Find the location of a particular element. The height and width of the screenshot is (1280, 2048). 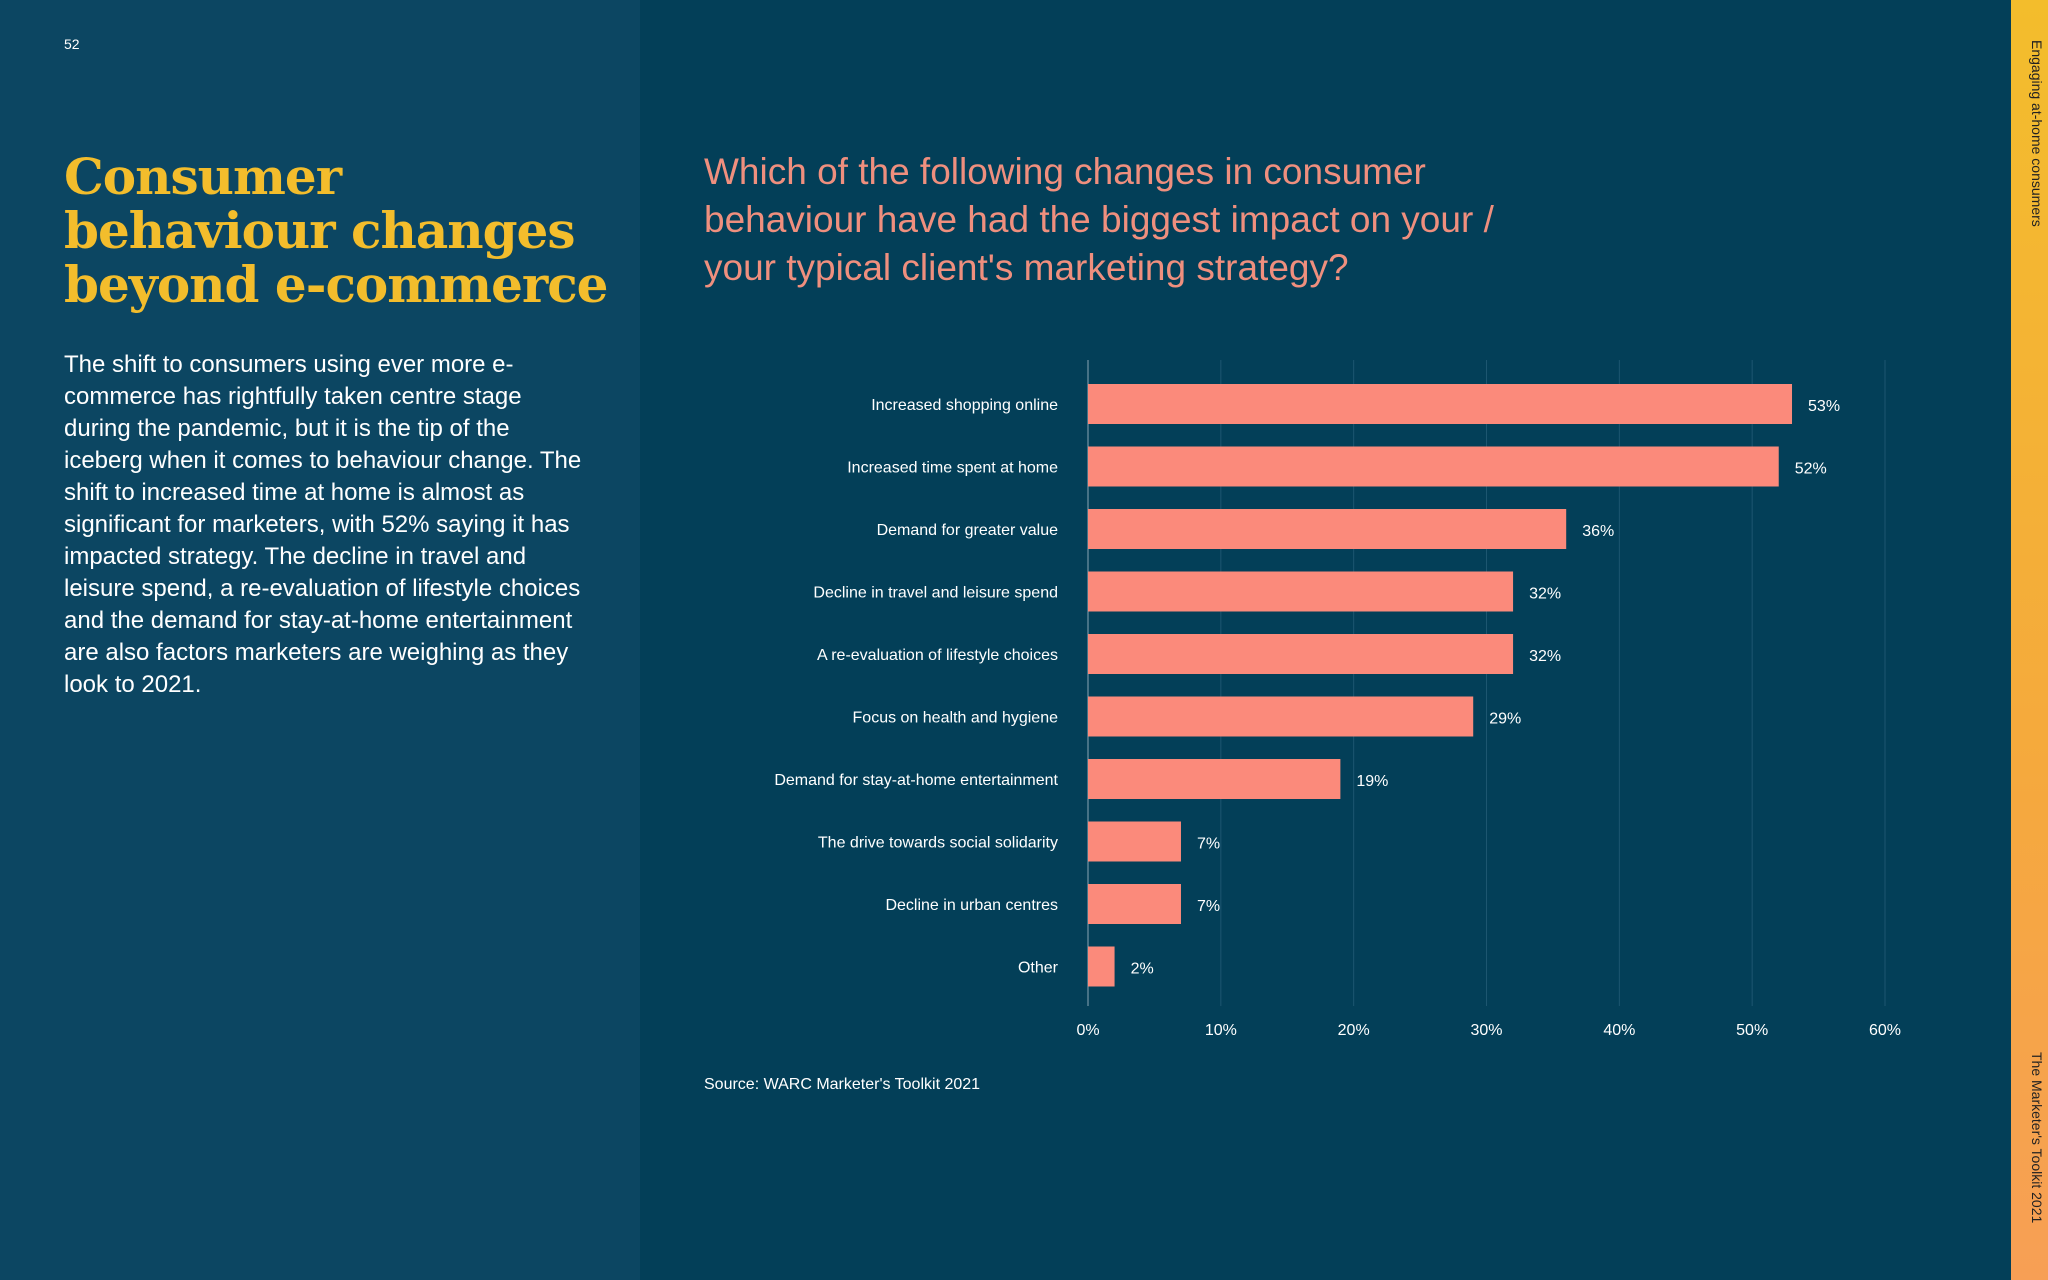

section-label: Engaging at-home consumers is located at coordinates (2037, 133).